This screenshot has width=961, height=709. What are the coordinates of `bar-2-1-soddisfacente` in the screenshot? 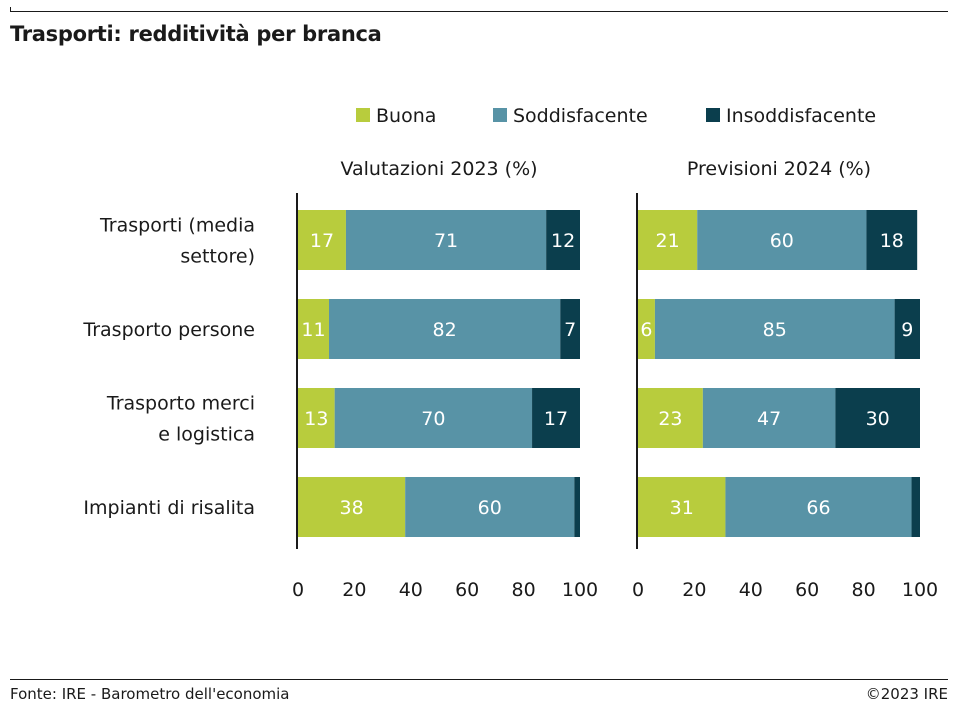 It's located at (782, 240).